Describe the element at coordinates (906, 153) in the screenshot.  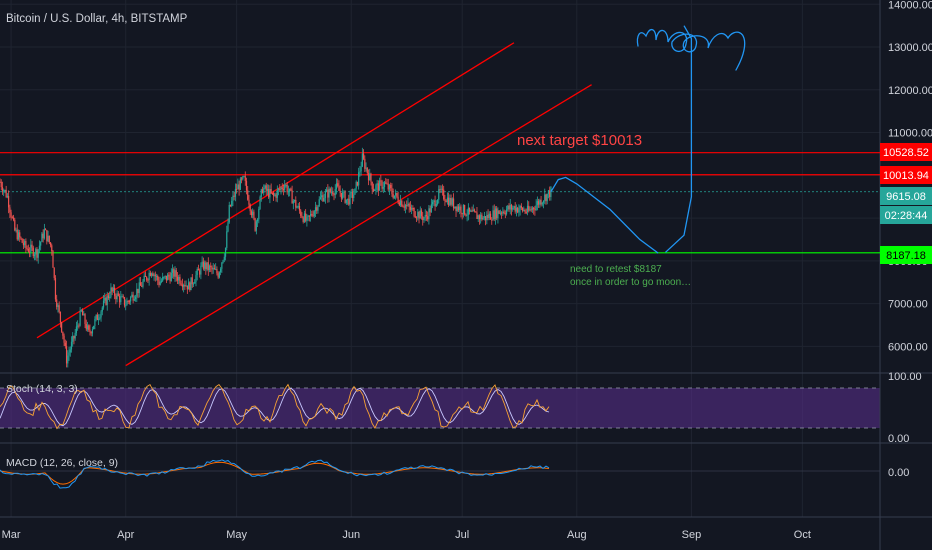
I see `tag-upper-resistance-text: 10528.52` at that location.